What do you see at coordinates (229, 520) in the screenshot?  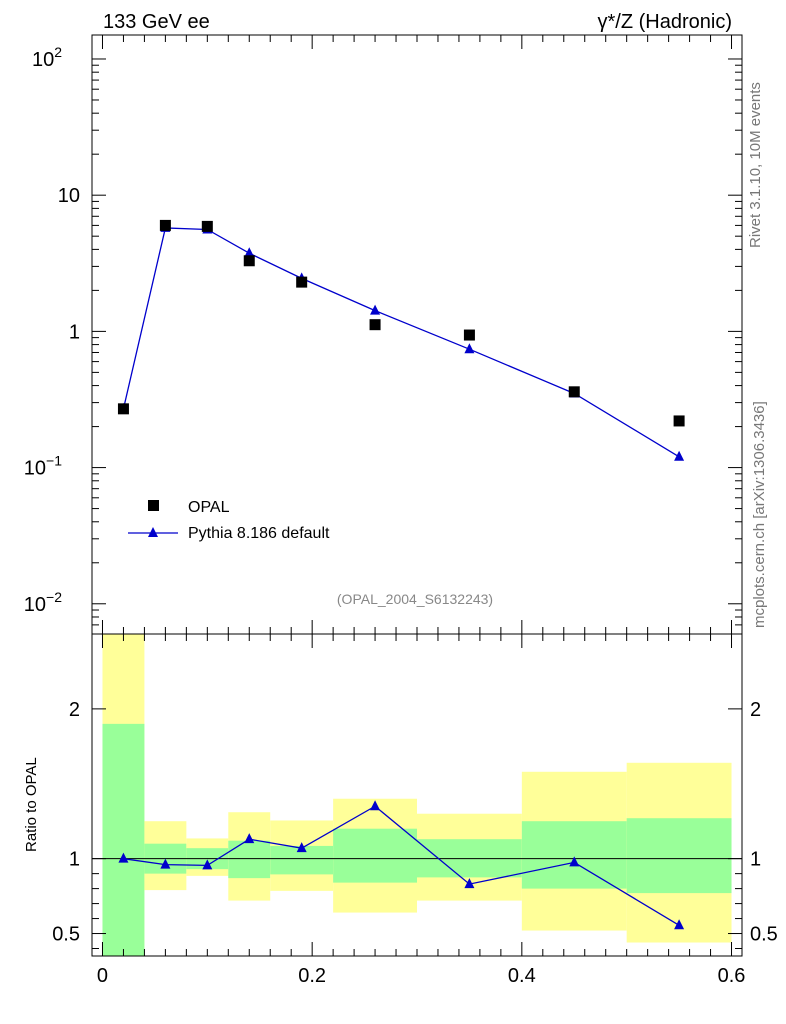 I see `legend: OPAL Pythia 8.186 default` at bounding box center [229, 520].